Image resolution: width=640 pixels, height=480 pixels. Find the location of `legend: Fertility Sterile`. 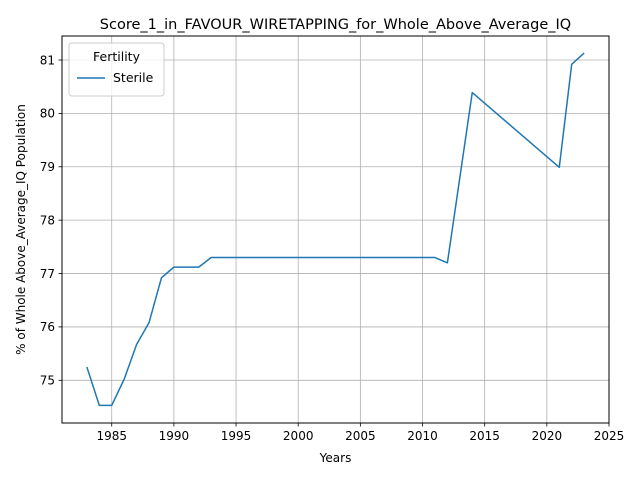

legend: Fertility Sterile is located at coordinates (116, 69).